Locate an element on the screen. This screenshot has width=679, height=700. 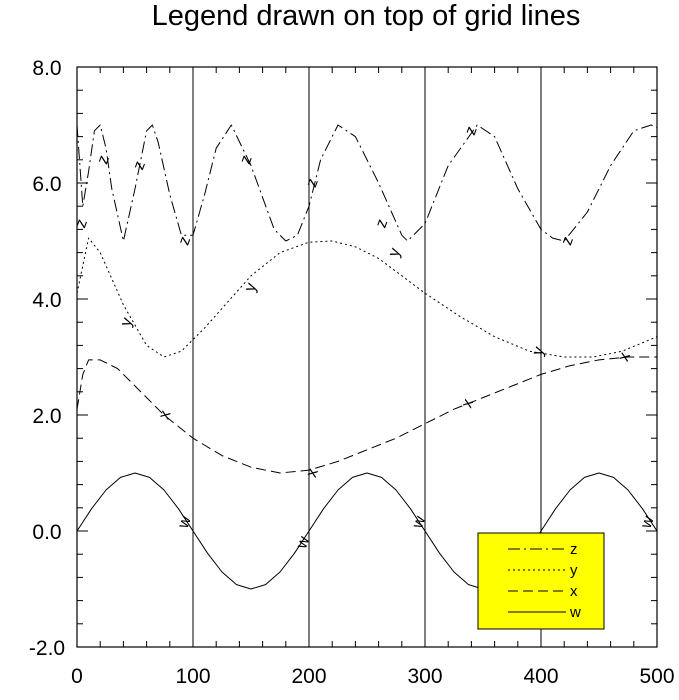
x-tick-label: 200 is located at coordinates (308, 676).